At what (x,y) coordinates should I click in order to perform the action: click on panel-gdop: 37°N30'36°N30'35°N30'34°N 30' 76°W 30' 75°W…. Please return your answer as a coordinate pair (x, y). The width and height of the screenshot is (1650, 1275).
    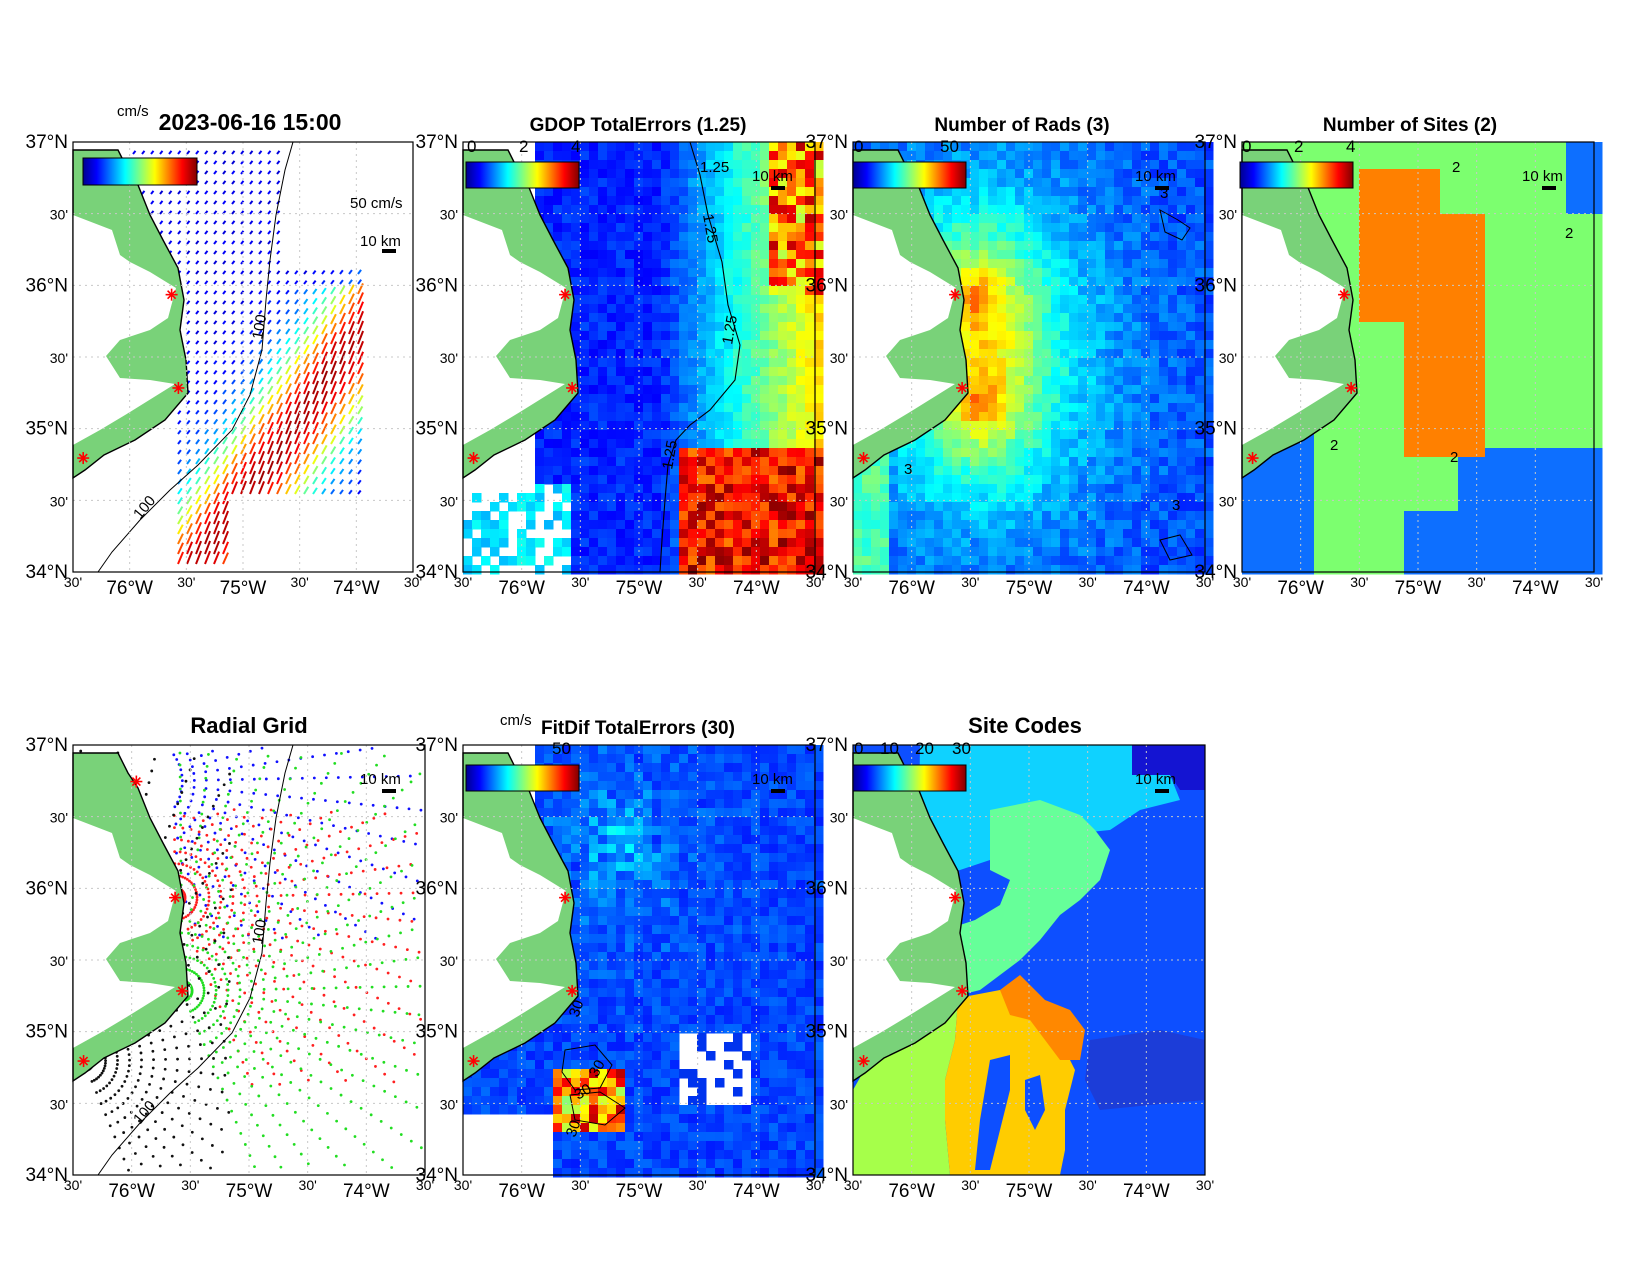
    Looking at the image, I should click on (620, 357).